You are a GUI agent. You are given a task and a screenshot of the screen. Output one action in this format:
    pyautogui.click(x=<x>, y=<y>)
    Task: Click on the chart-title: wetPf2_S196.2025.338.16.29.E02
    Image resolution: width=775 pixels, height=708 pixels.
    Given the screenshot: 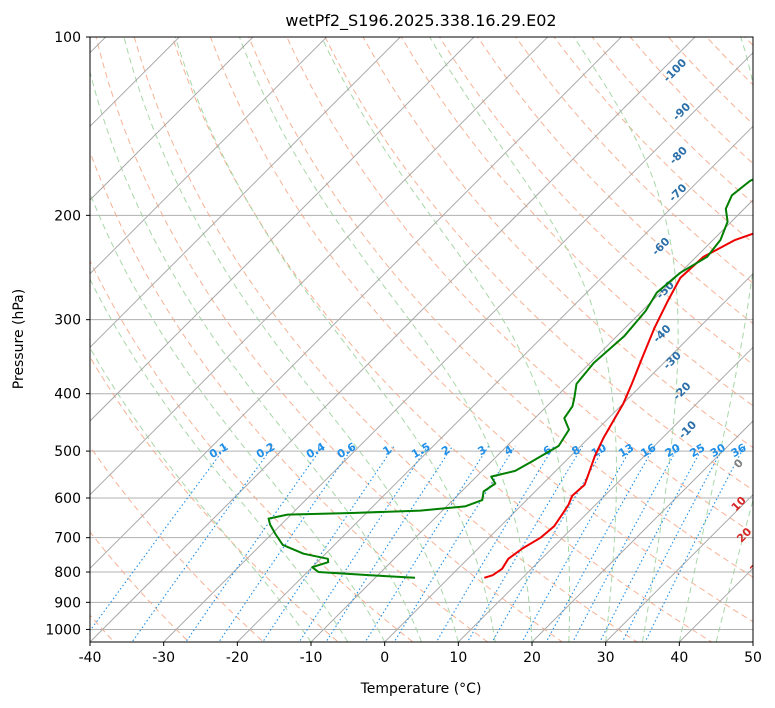 What is the action you would take?
    pyautogui.click(x=420, y=21)
    